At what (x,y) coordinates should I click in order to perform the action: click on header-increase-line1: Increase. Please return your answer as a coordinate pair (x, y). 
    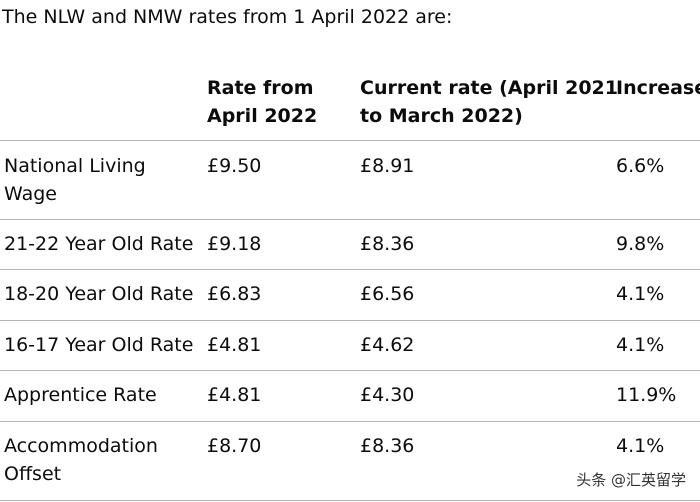
    Looking at the image, I should click on (658, 88).